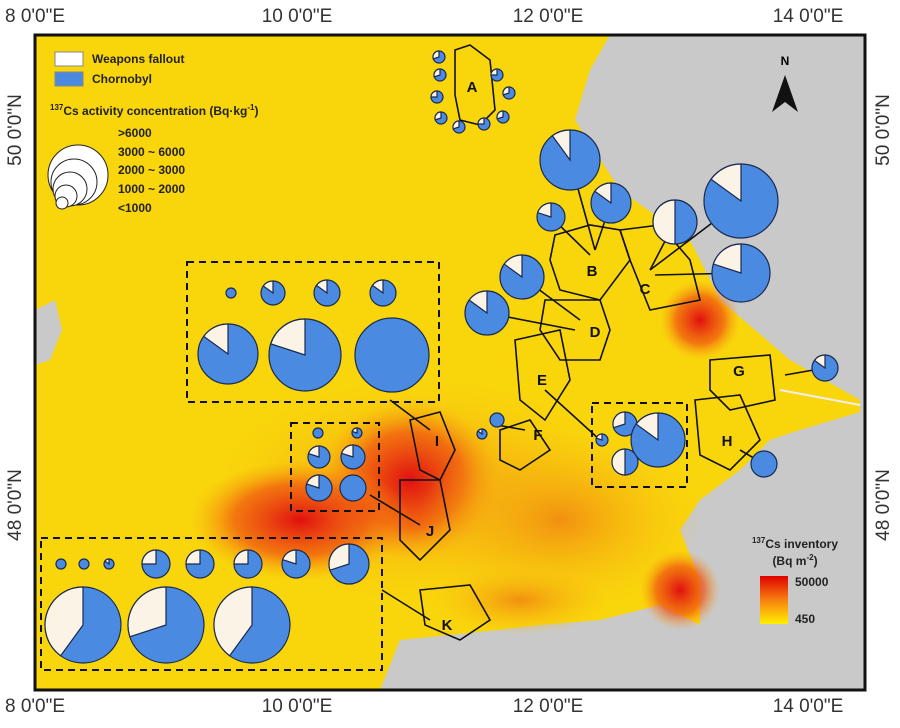 The width and height of the screenshot is (900, 728). Describe the element at coordinates (785, 93) in the screenshot. I see `north-arrow` at that location.